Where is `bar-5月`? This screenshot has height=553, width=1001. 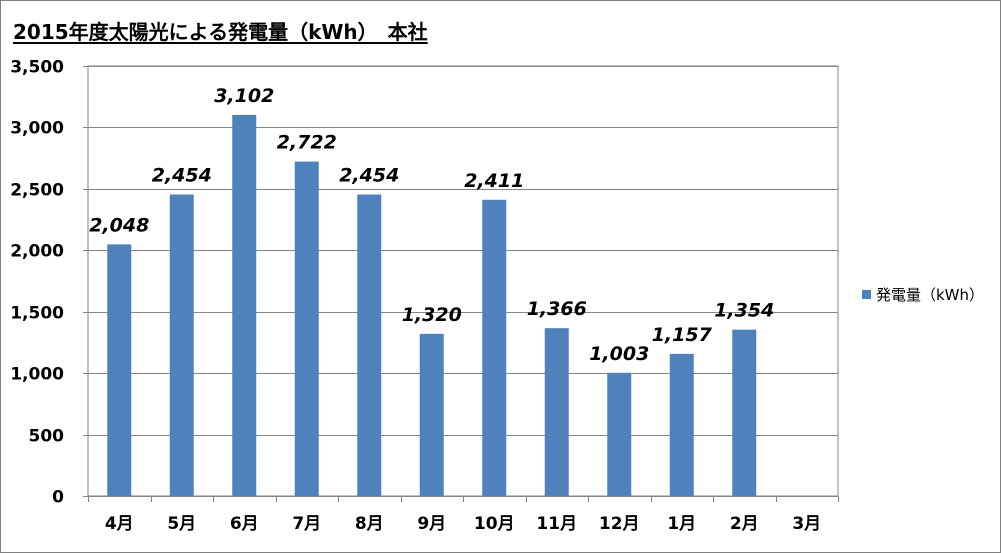 bar-5月 is located at coordinates (181, 345).